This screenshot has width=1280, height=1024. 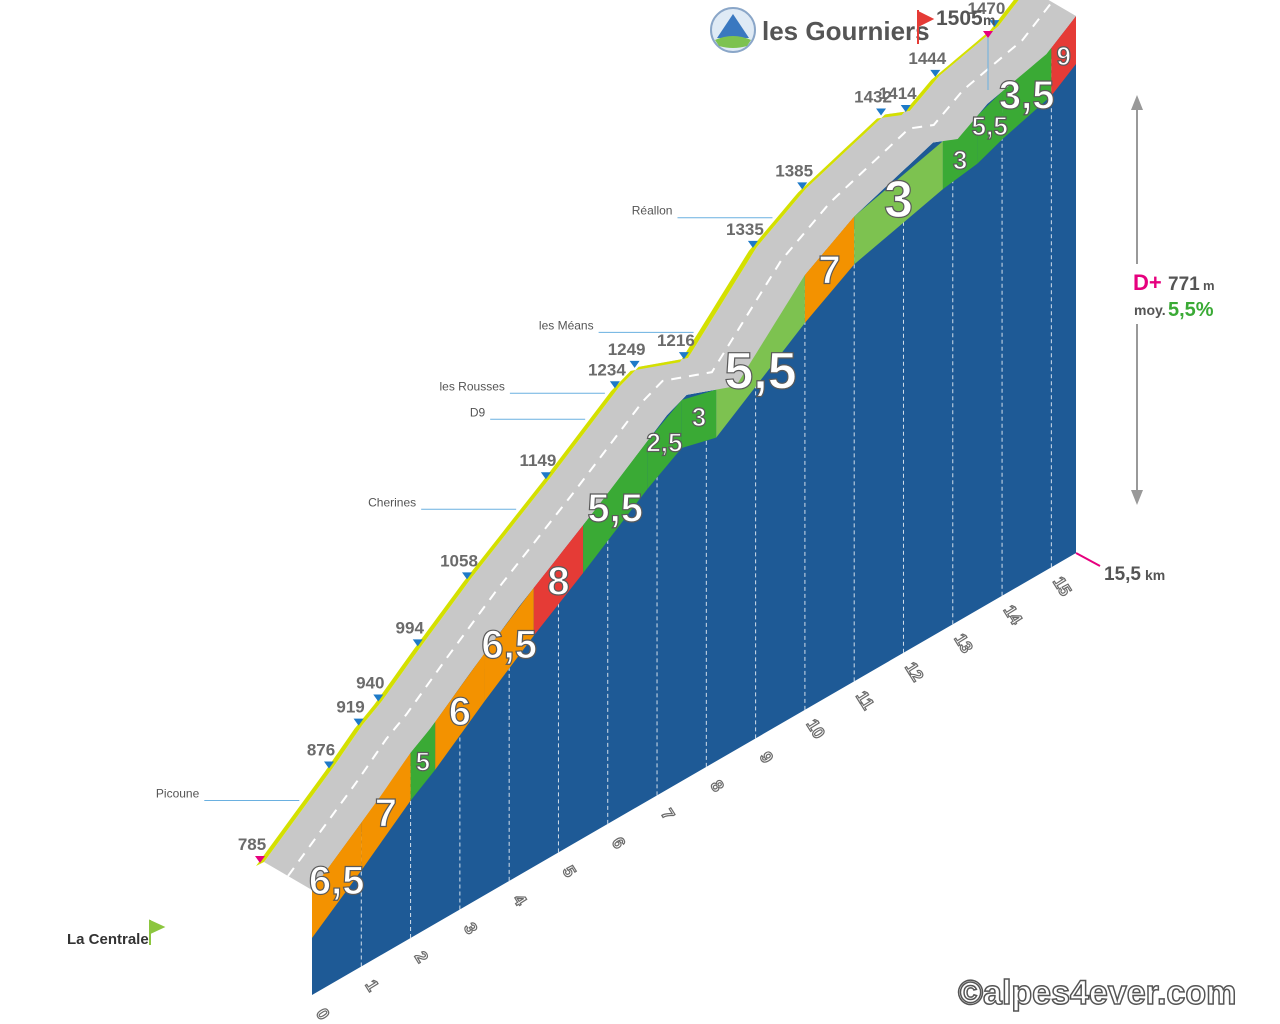 I want to click on grade-label: 5, so click(x=423, y=762).